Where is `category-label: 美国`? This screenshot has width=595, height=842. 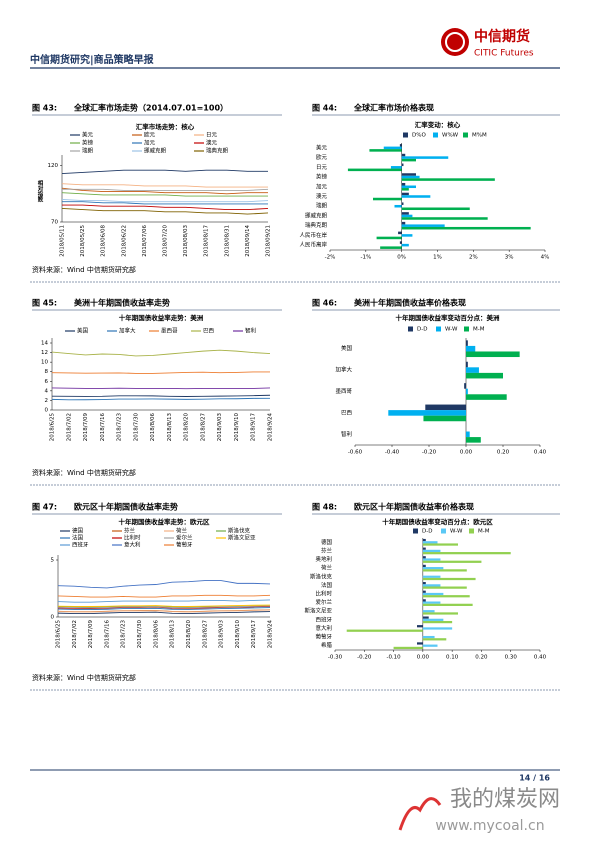
category-label: 美国 is located at coordinates (347, 348).